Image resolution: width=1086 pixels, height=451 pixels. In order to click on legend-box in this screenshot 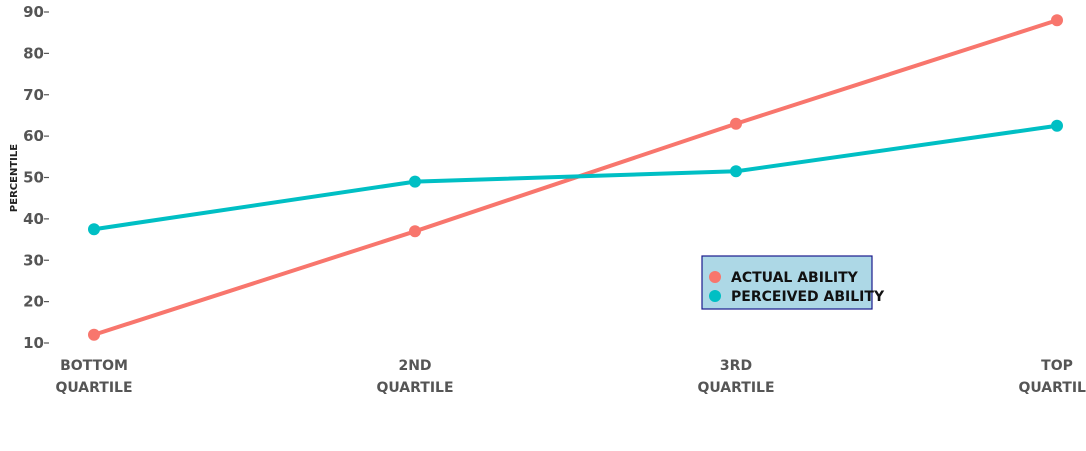, I will do `click(787, 282)`.